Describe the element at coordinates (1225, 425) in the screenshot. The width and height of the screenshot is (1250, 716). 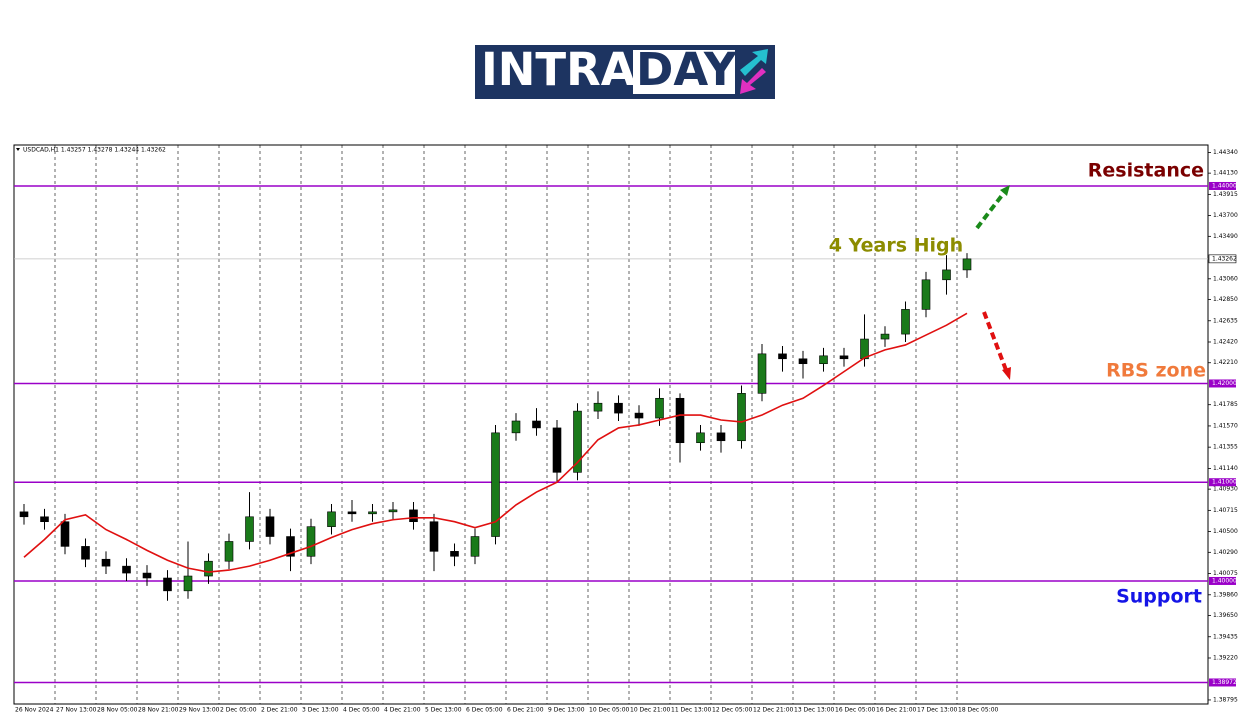
I see `y-tick-label: 1.41570` at that location.